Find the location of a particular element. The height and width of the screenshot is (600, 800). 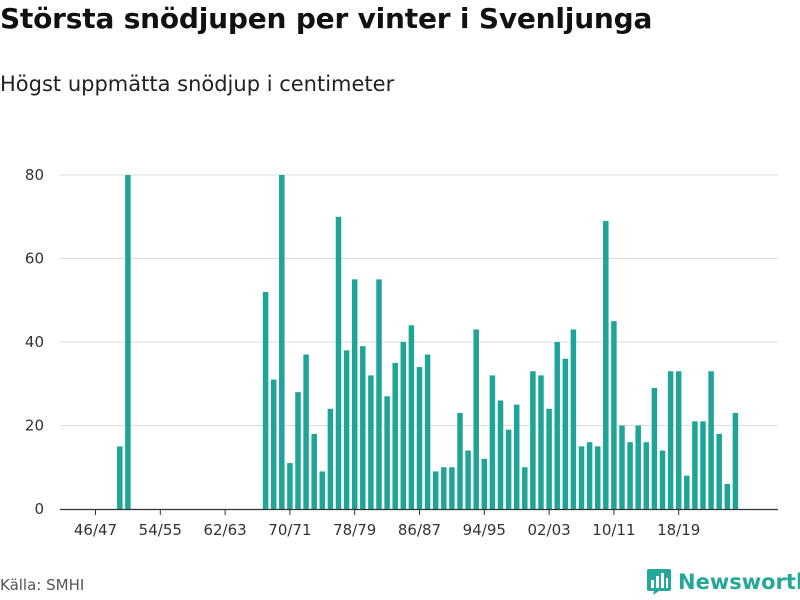

y-tick-label: 80 is located at coordinates (34, 175).